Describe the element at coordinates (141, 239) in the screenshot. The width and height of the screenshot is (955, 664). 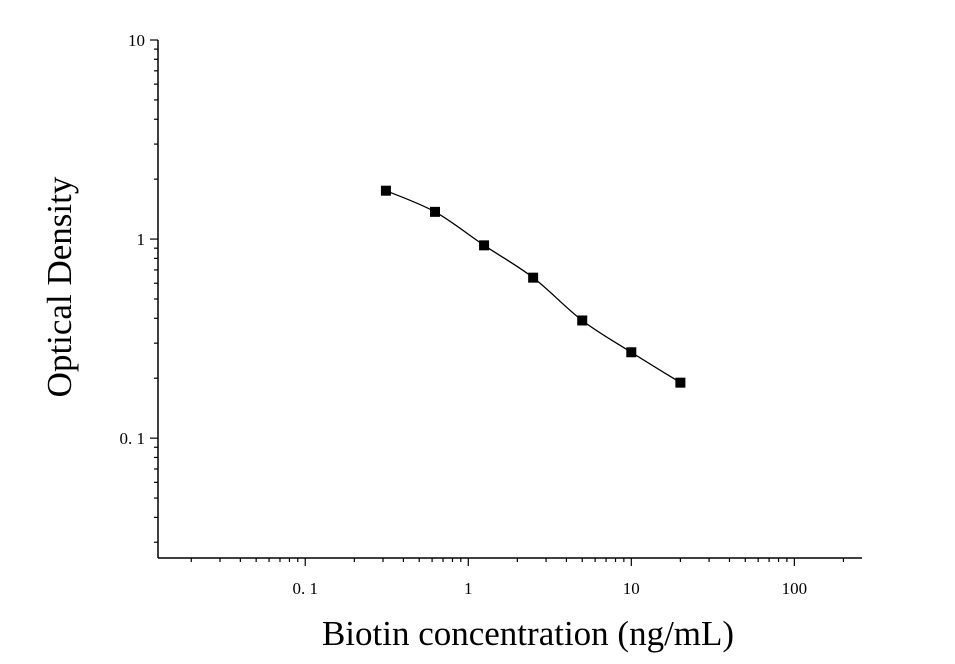
I see `y-tick-label: 1` at that location.